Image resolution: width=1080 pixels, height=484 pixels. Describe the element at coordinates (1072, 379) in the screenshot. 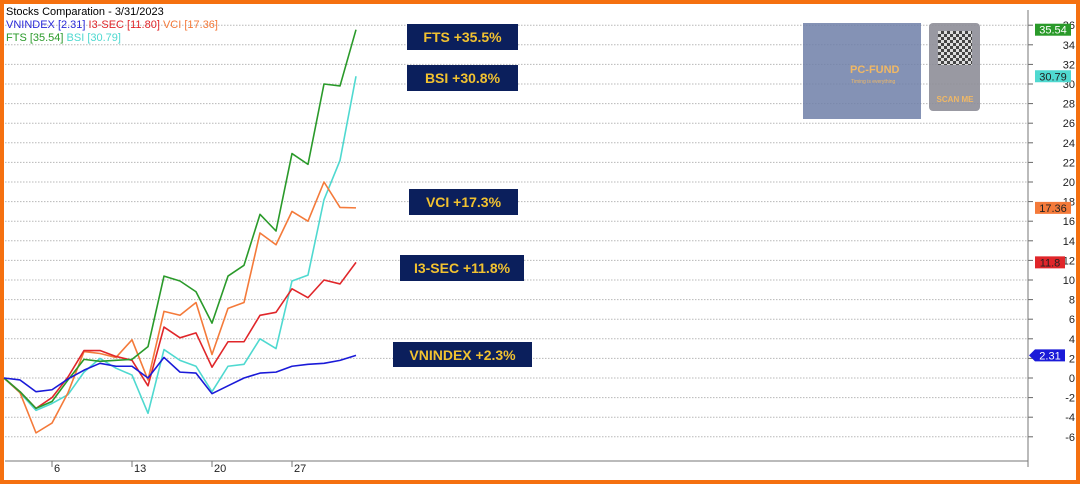

I see `y-tick-label: 0` at that location.